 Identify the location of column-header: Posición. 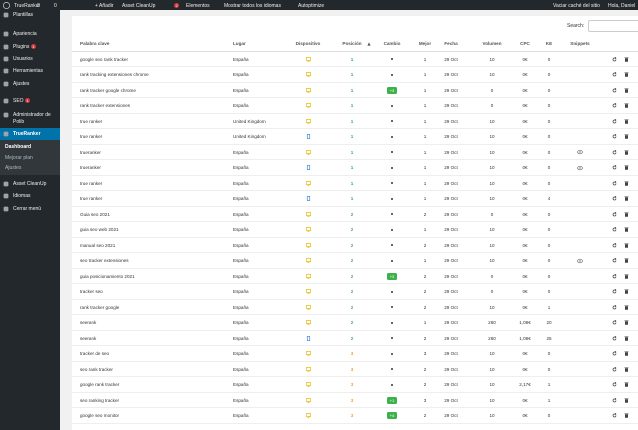
(352, 43).